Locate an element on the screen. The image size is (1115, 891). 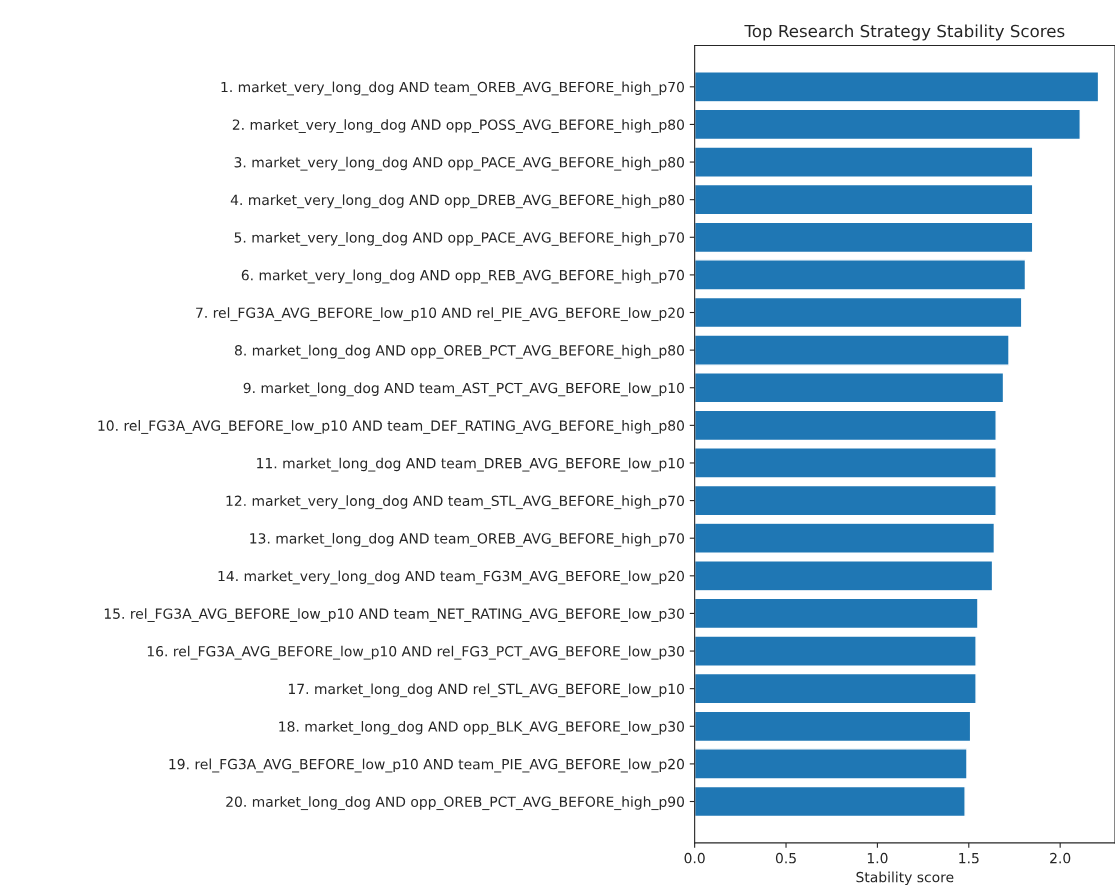
y-tick-label: 14. market_very_long_dog AND team_FG3M_AVG_BEFORE_low_p20 is located at coordinates (451, 577).